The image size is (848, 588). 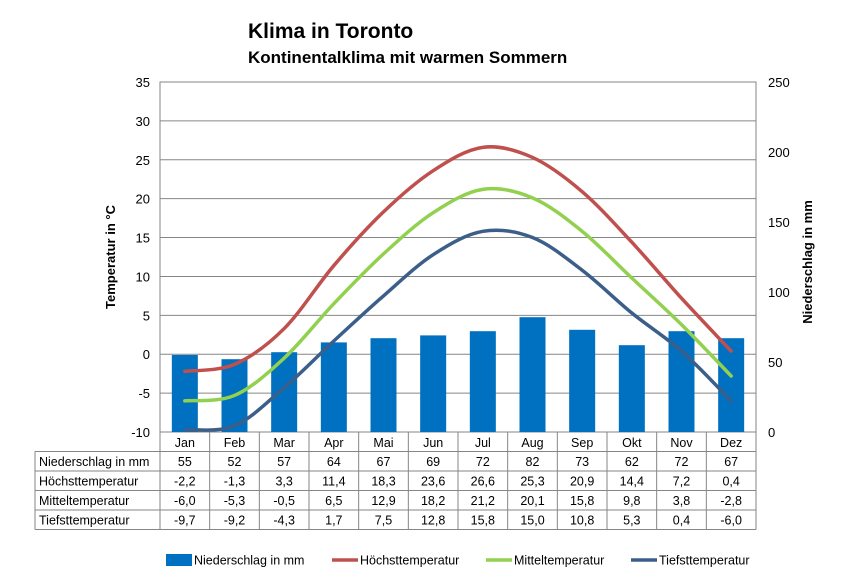 What do you see at coordinates (283, 482) in the screenshot?
I see `table-cell: 3,3` at bounding box center [283, 482].